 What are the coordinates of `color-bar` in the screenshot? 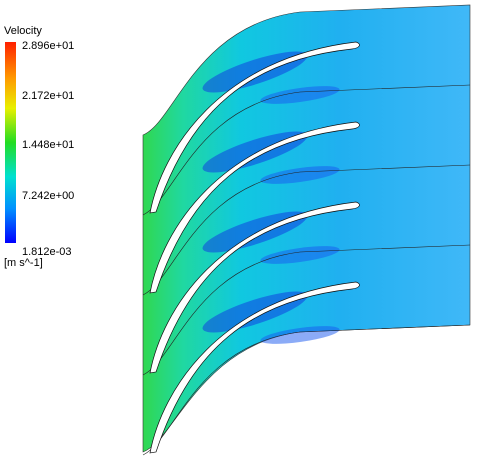 It's located at (10, 142).